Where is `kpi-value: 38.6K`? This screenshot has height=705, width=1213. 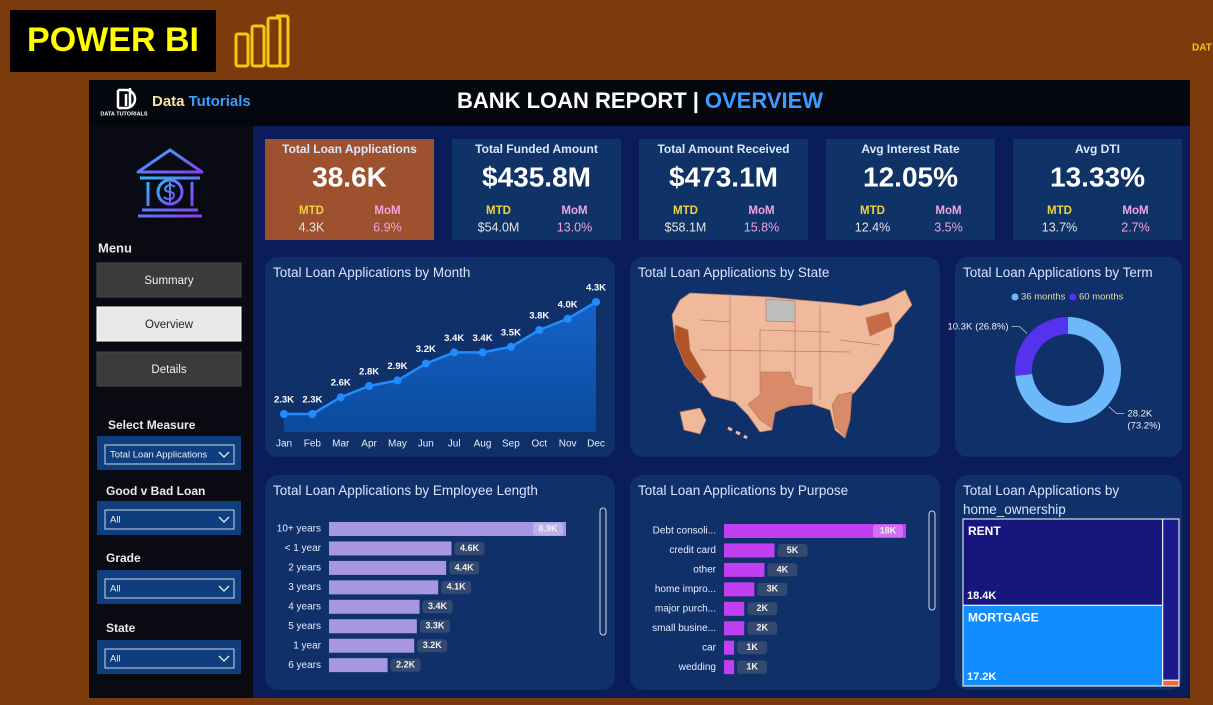 kpi-value: 38.6K is located at coordinates (349, 176).